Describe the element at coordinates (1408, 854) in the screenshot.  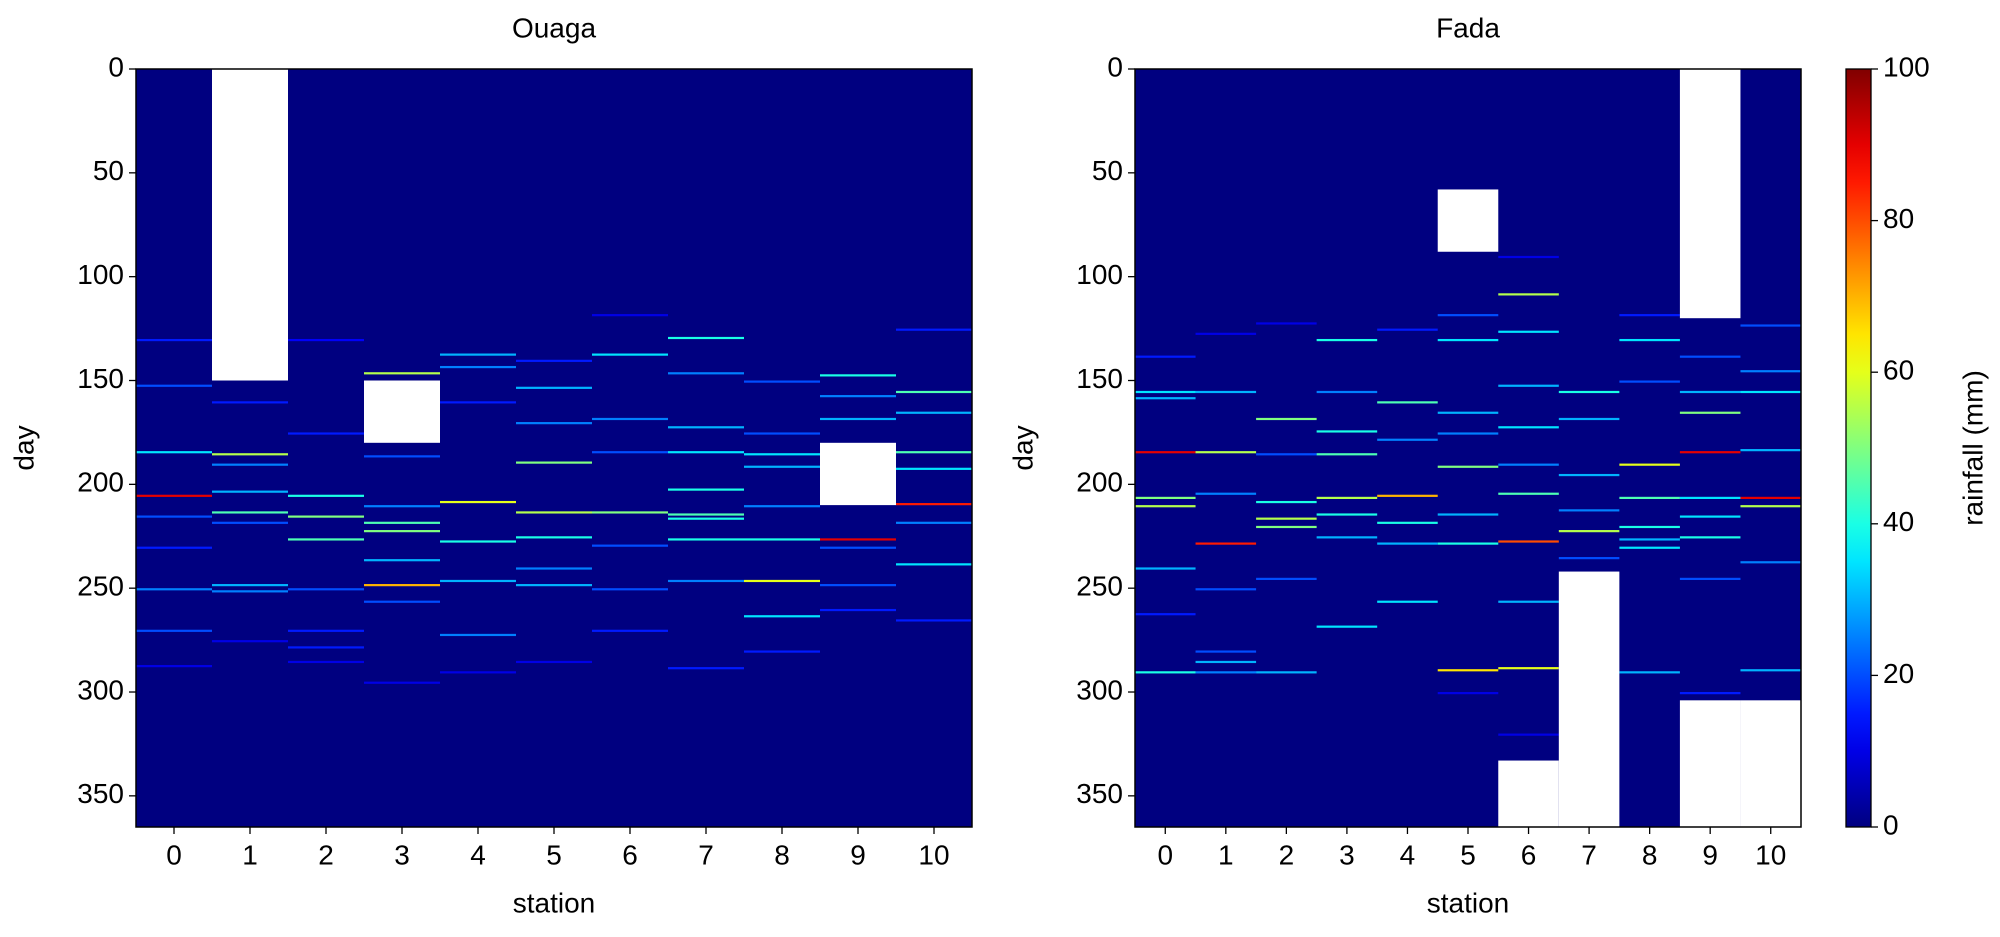
I see `x-tick-label: 4` at that location.